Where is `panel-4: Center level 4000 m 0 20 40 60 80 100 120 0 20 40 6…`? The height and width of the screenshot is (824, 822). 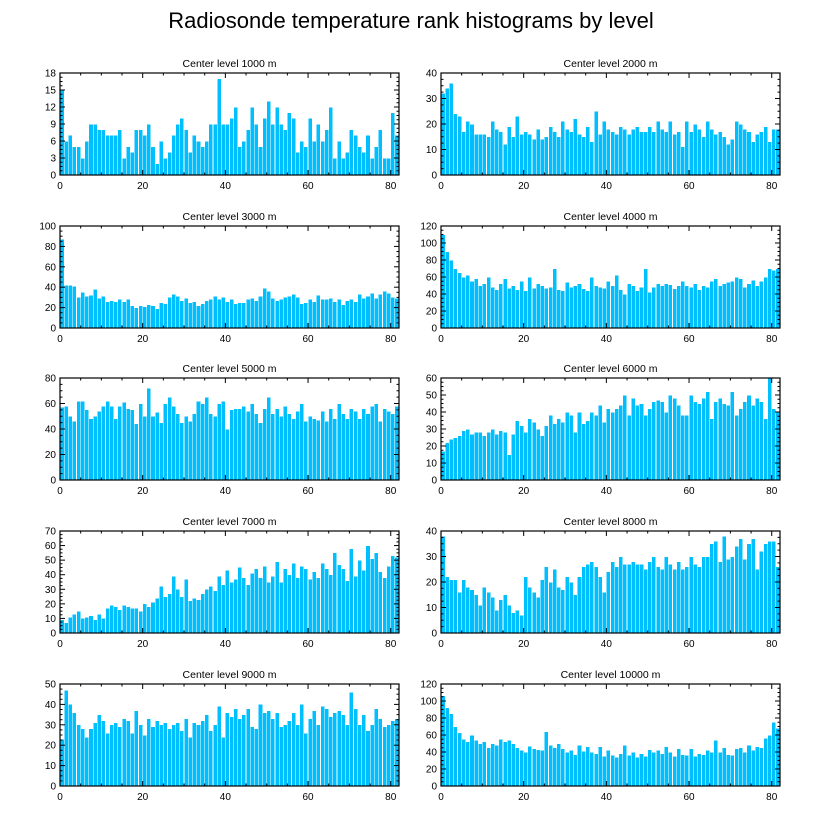
panel-4: Center level 4000 m 0 20 40 60 80 100 120 0 20 40 6… is located at coordinates (600, 278).